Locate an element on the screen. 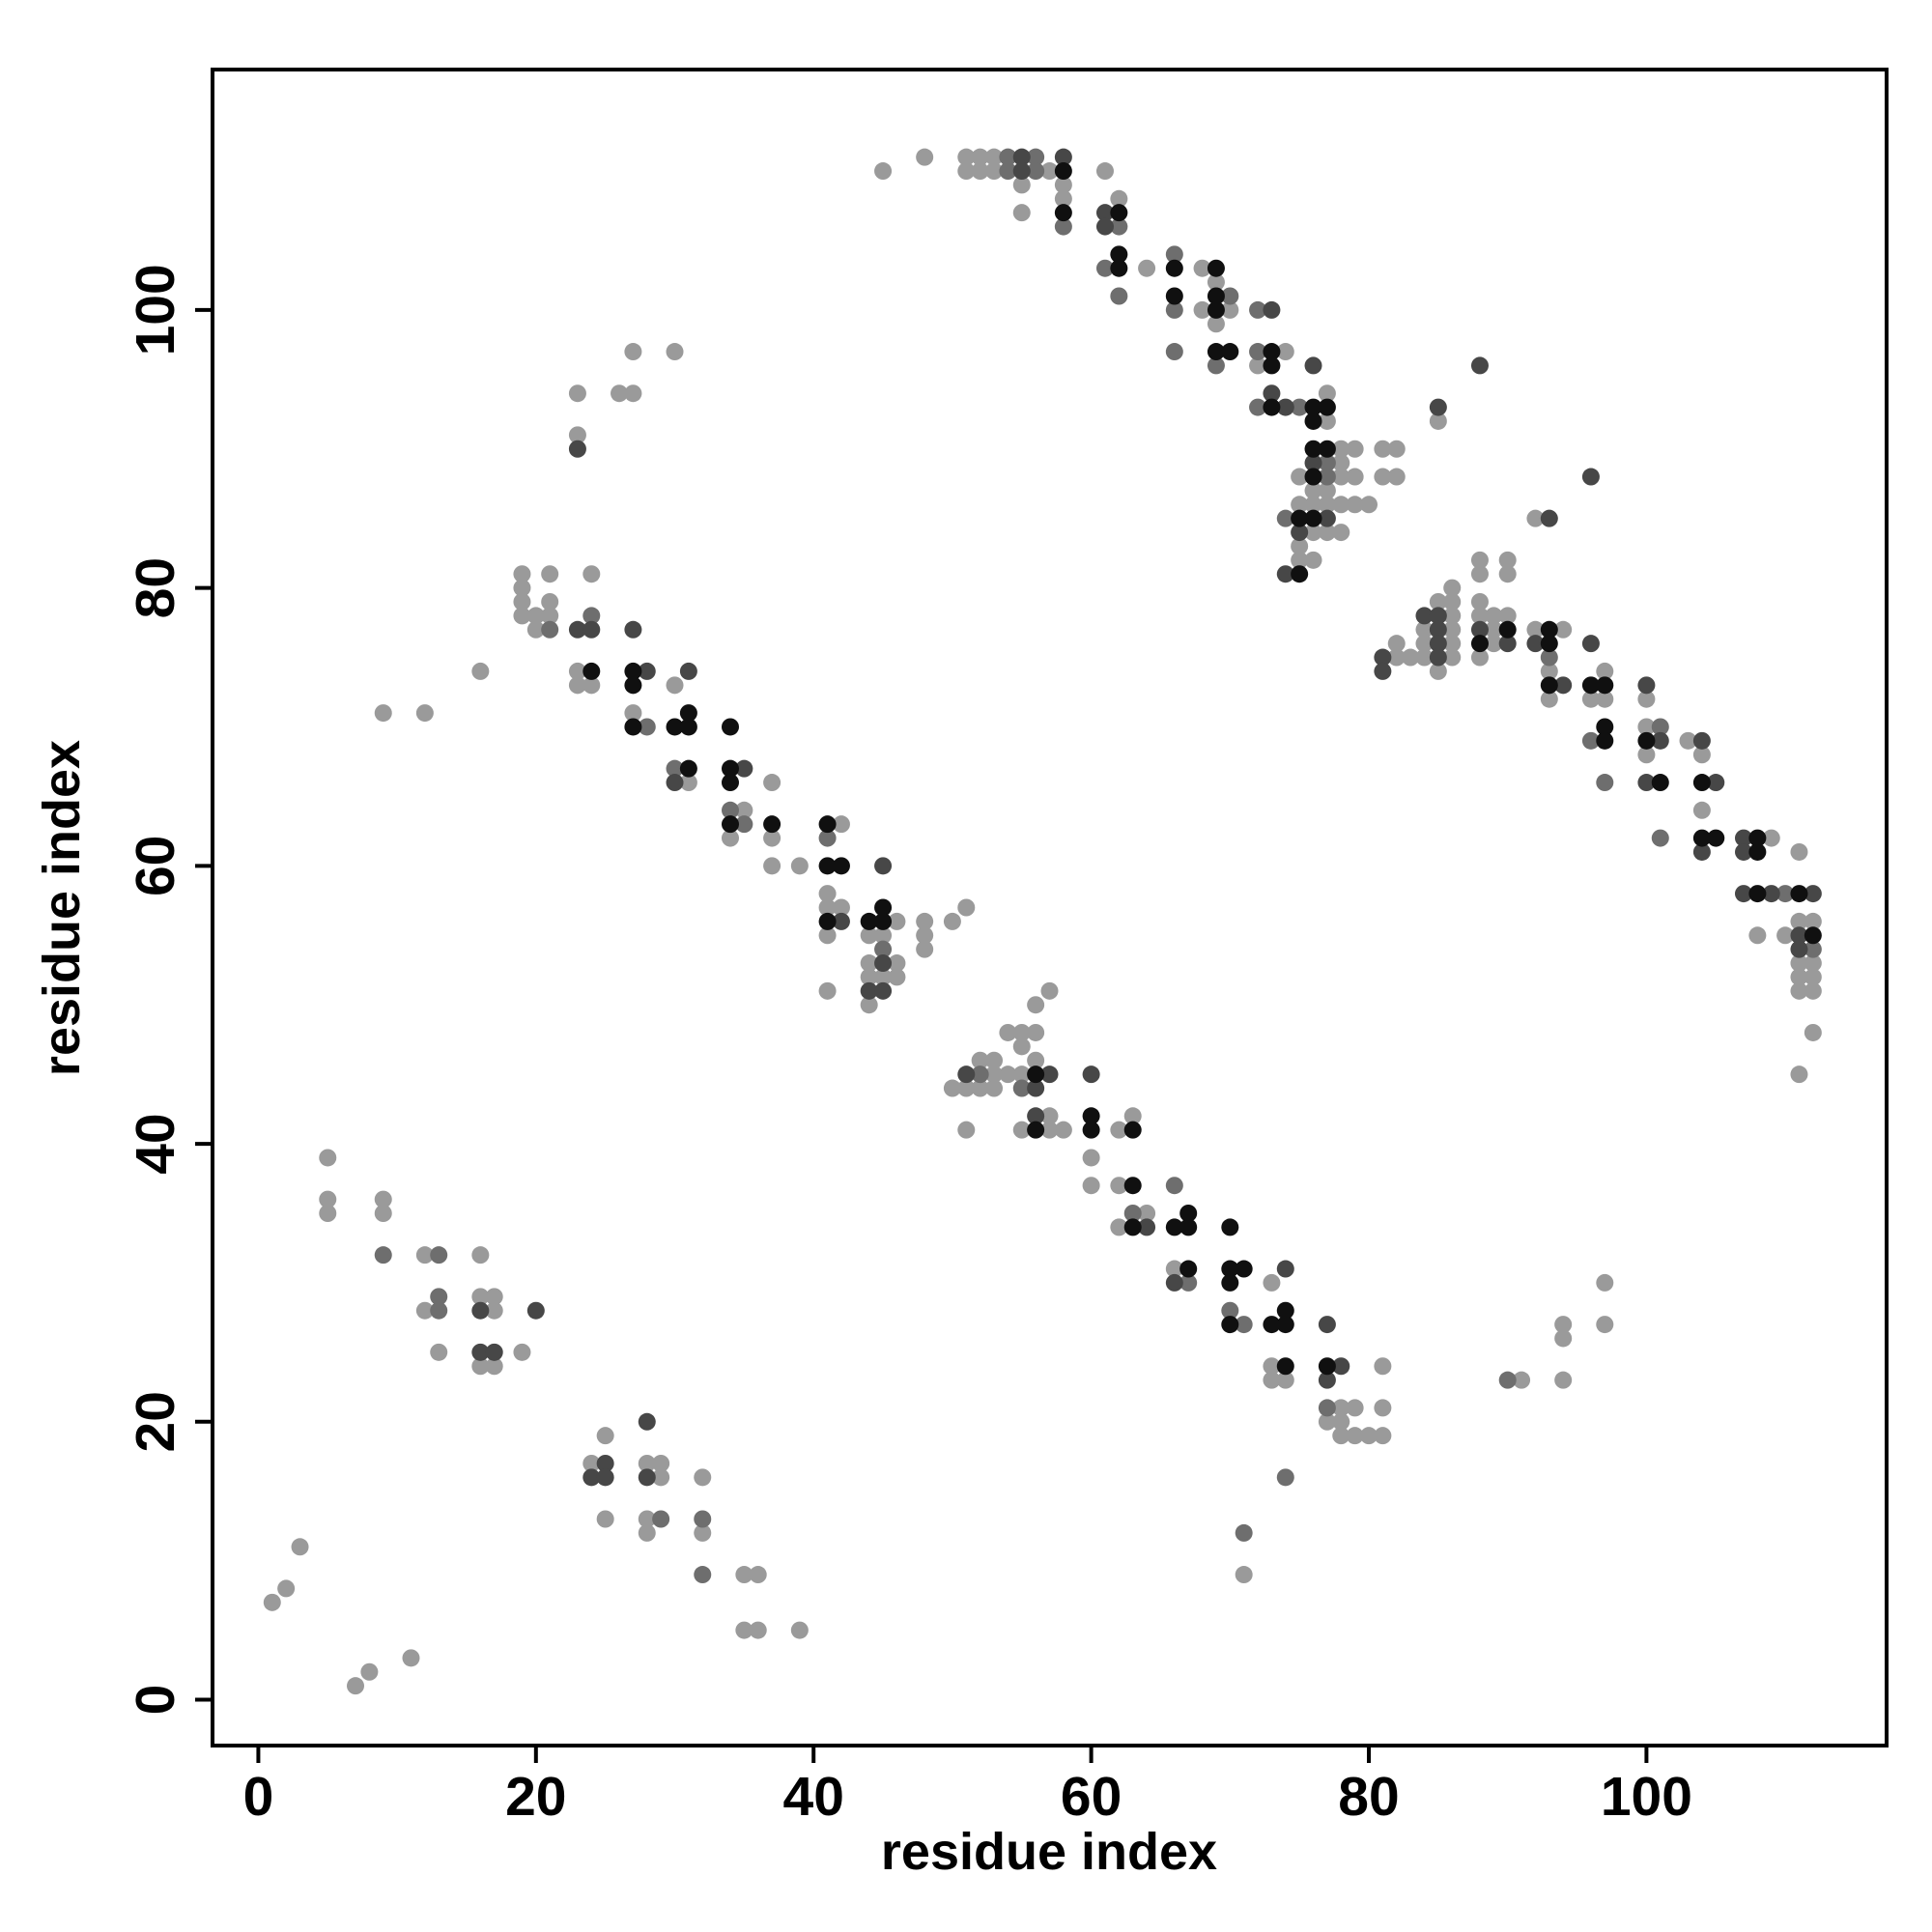  x-axis-label: residue index is located at coordinates (1049, 1852).